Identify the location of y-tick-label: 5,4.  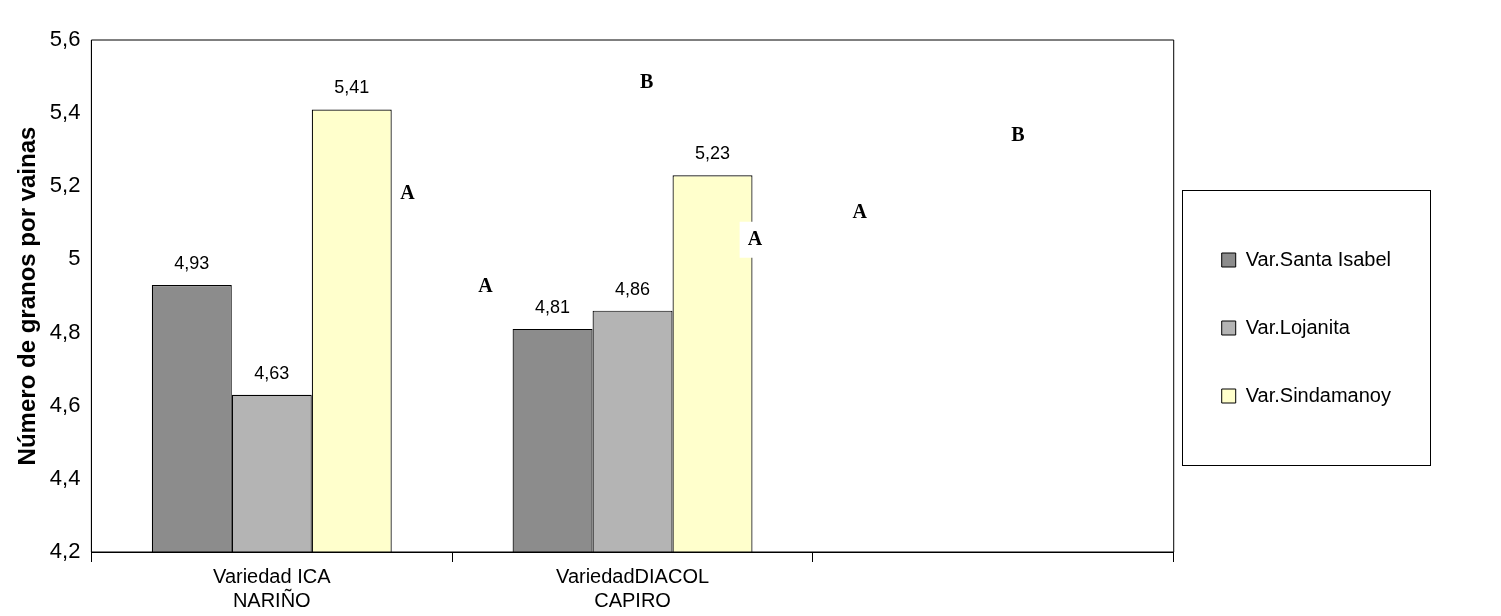
(65, 112).